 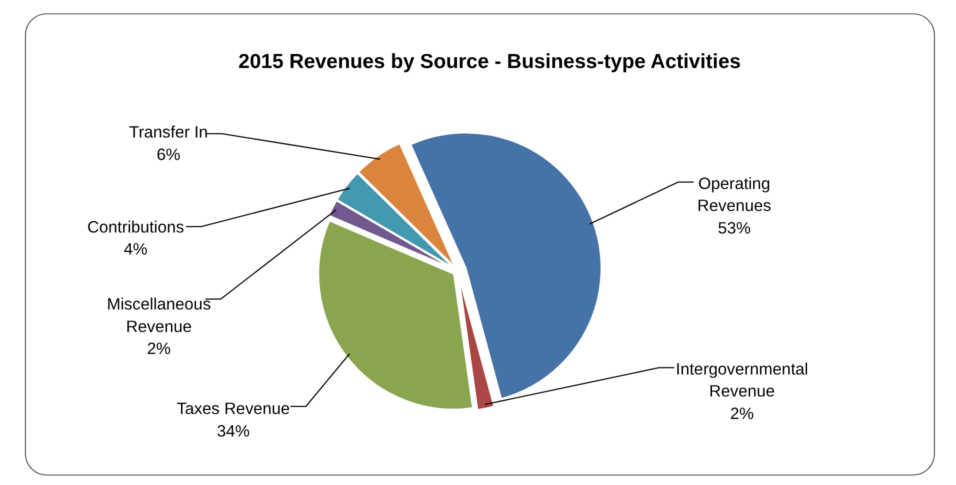 I want to click on data-label: 6%, so click(x=168, y=155).